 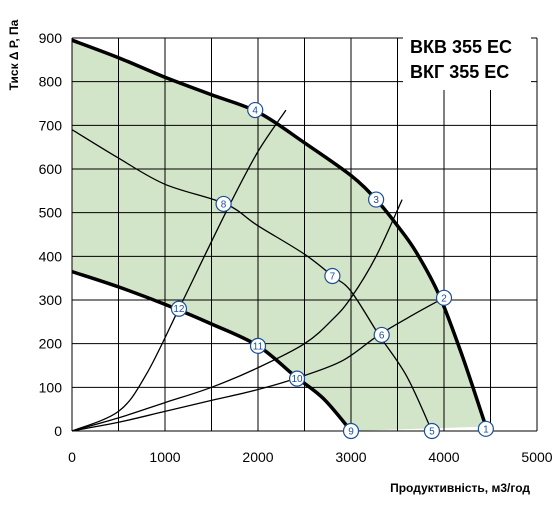 What do you see at coordinates (164, 457) in the screenshot?
I see `x-tick-label: 1000` at bounding box center [164, 457].